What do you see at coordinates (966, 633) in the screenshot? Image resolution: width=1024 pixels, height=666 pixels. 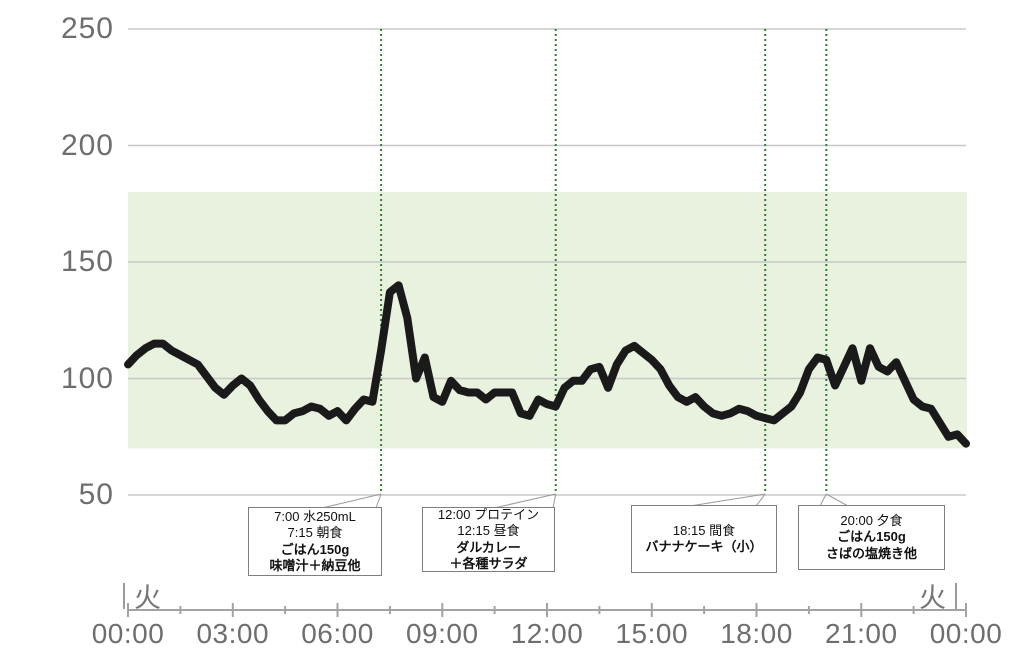 I see `x-axis-label-8: 00:00` at bounding box center [966, 633].